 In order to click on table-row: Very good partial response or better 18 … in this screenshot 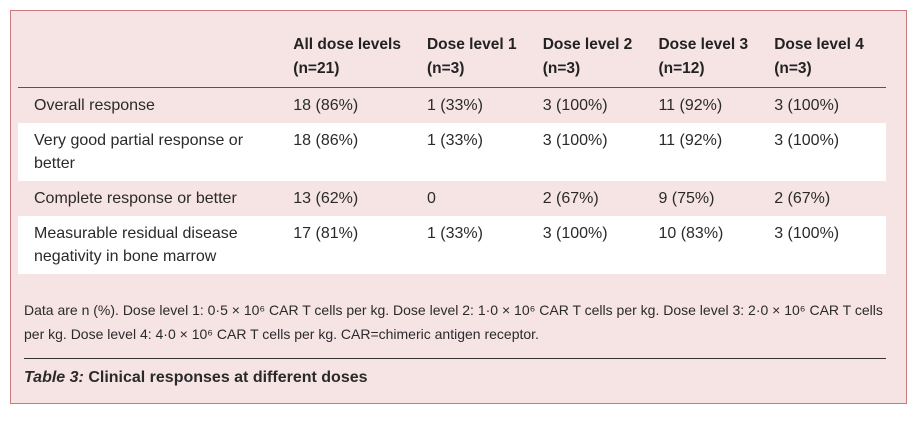, I will do `click(452, 152)`.